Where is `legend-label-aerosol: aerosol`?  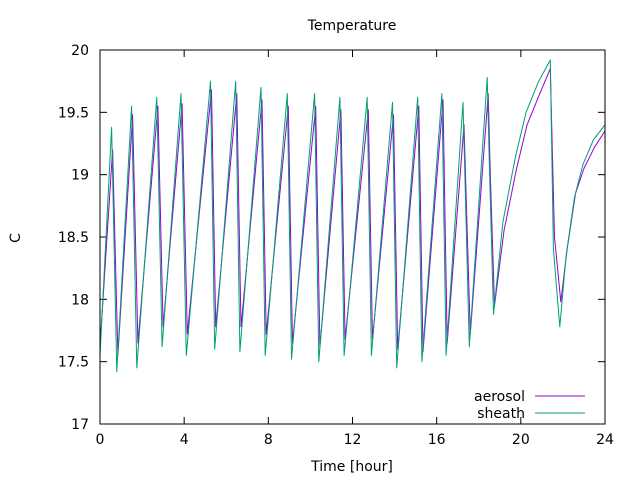 legend-label-aerosol: aerosol is located at coordinates (499, 397).